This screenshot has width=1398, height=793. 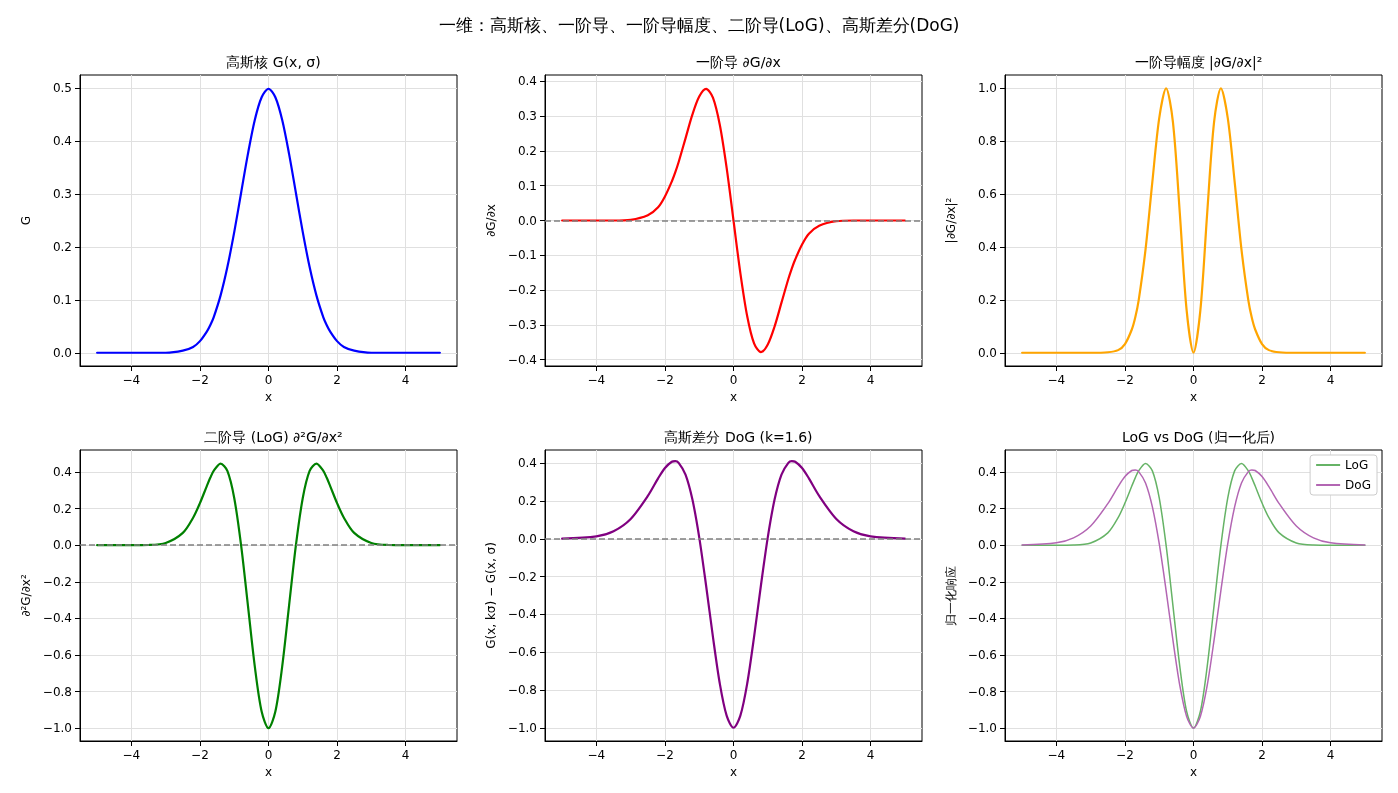 I want to click on chart-title: 高斯差分 DoG (k=1.6), so click(x=738, y=437).